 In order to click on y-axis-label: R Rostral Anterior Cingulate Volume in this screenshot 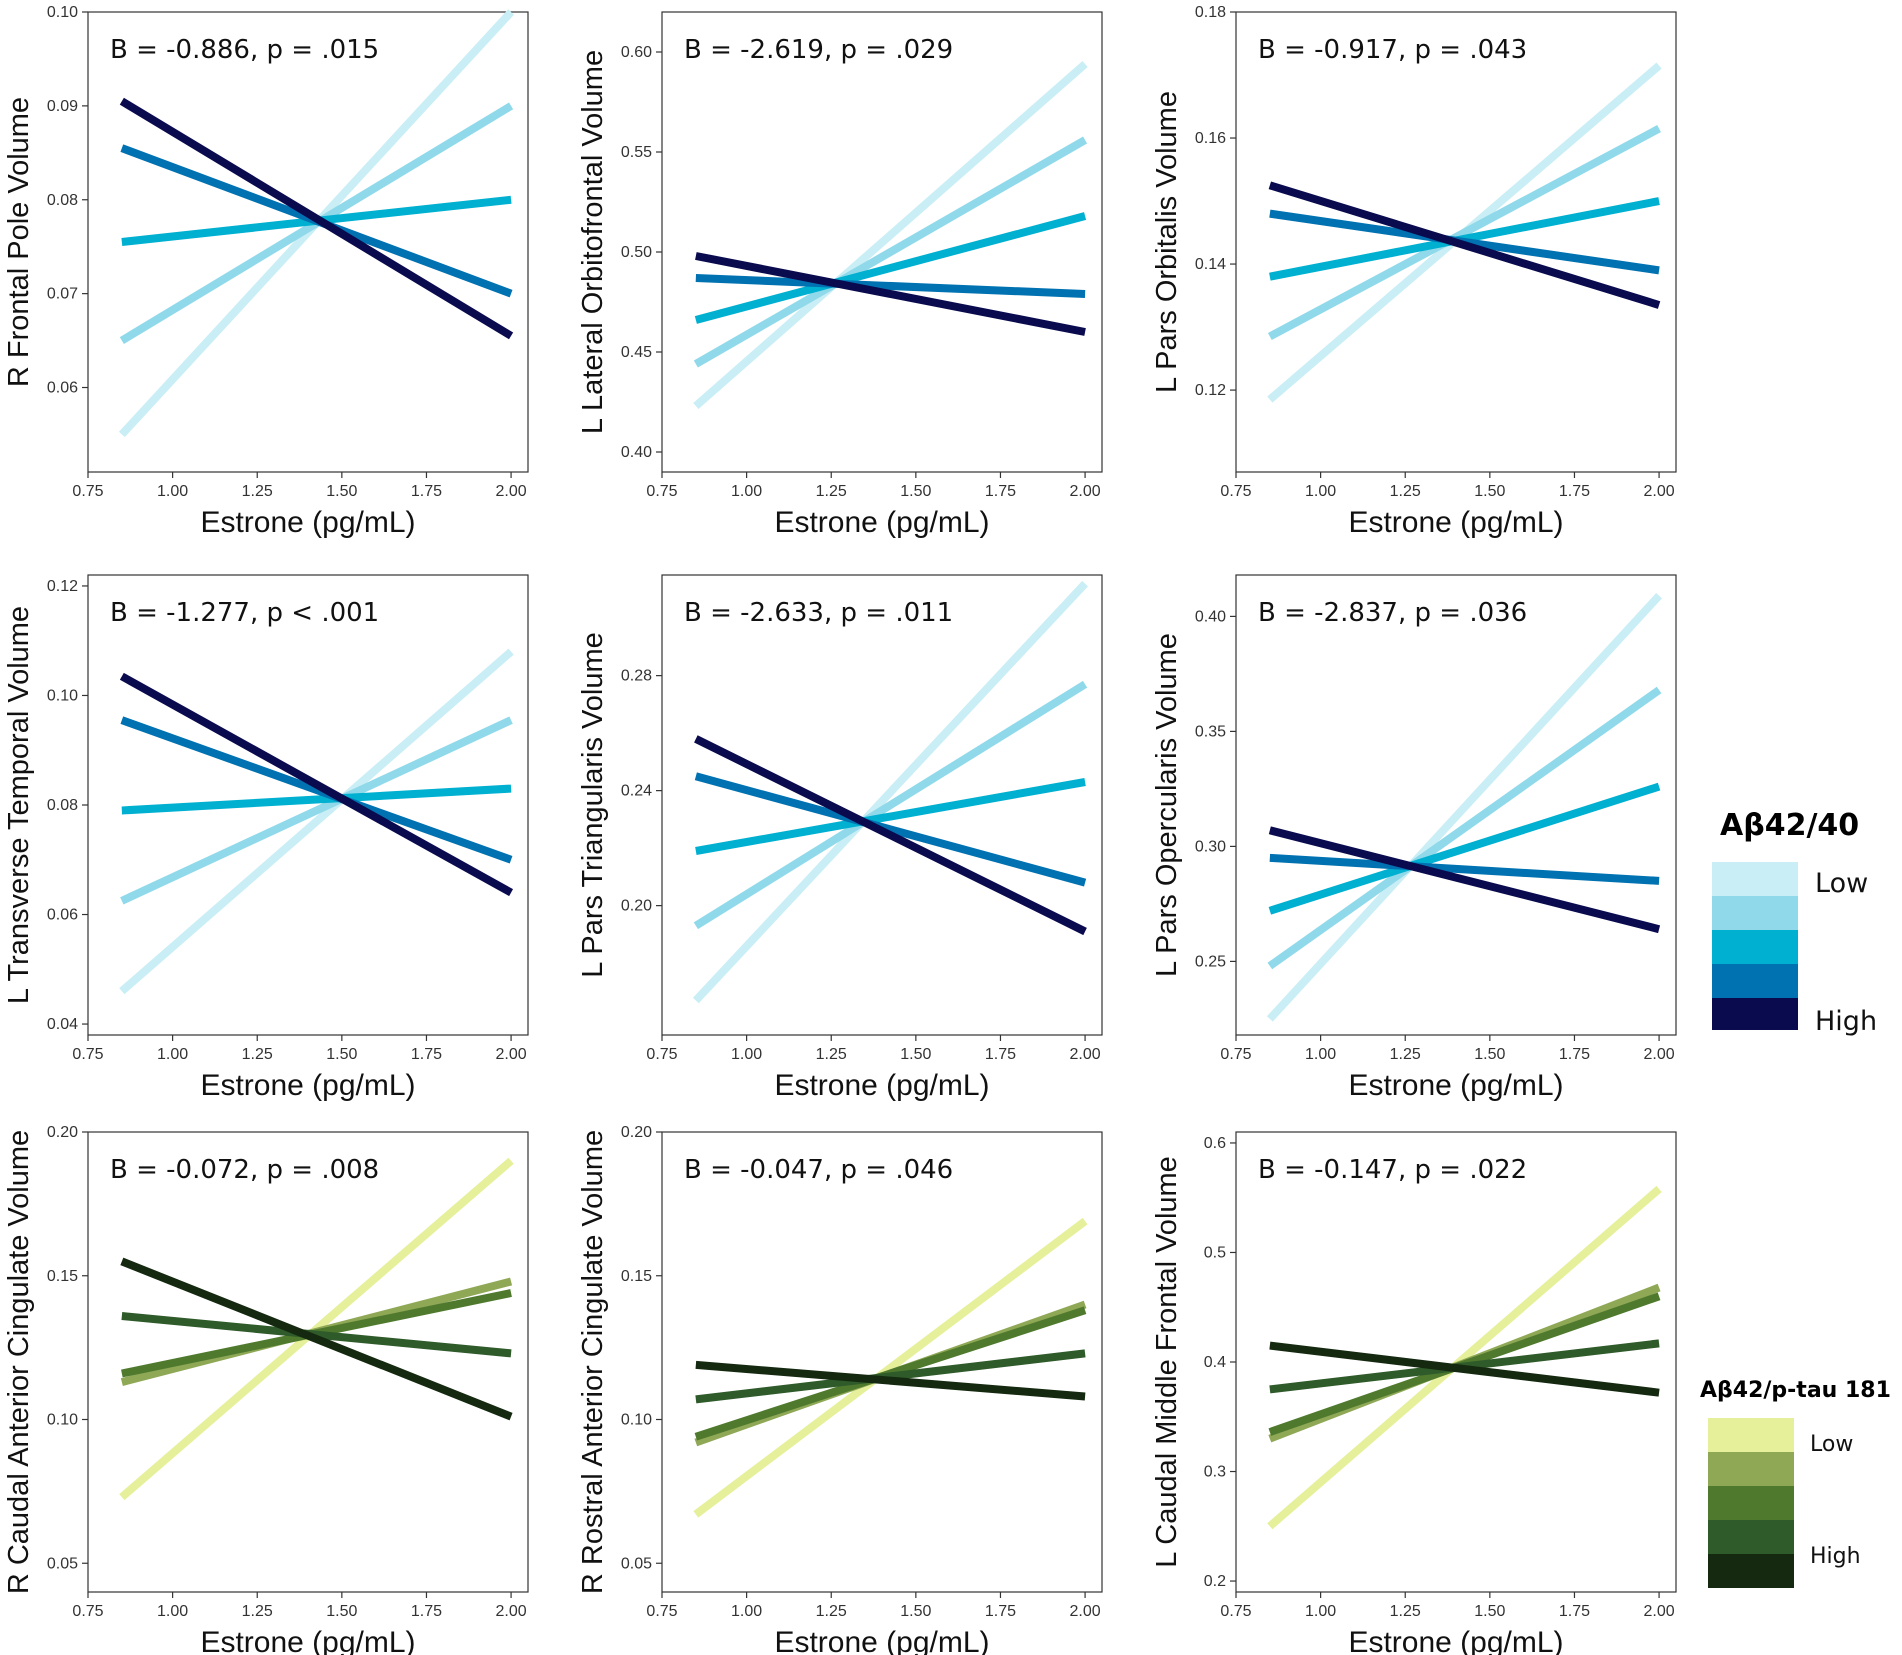, I will do `click(593, 1362)`.